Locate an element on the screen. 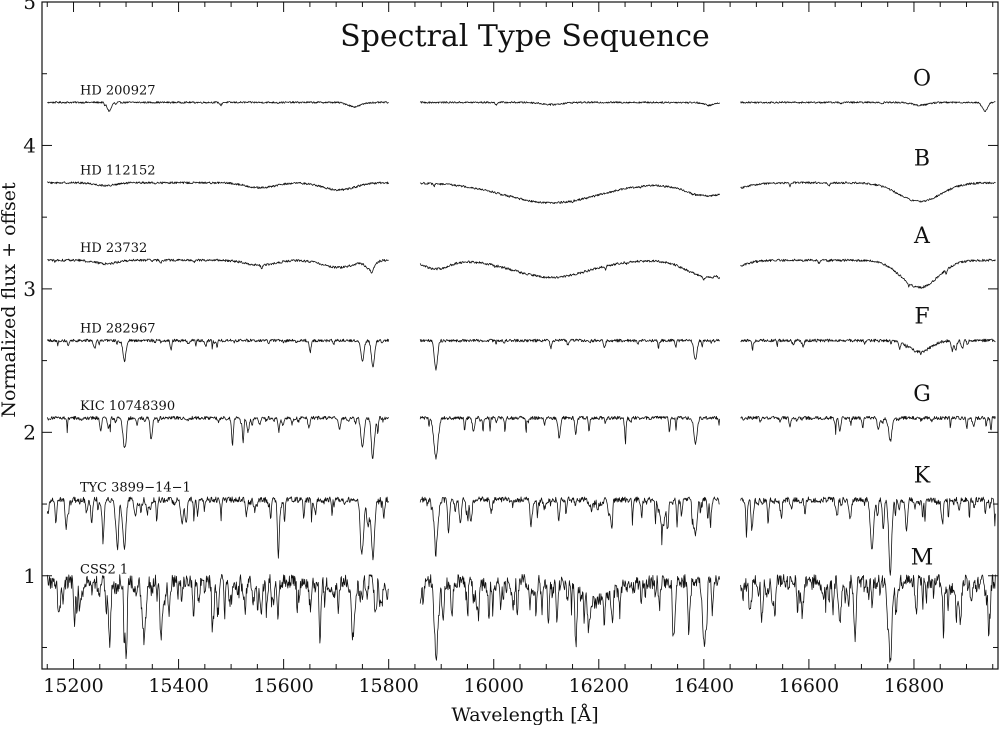  star-name-label: HD 23732 is located at coordinates (113, 248).